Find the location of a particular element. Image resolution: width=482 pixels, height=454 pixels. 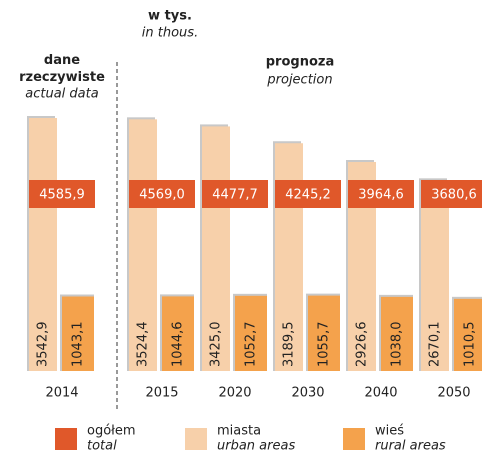

x-tick-label: 2020 is located at coordinates (234, 393).